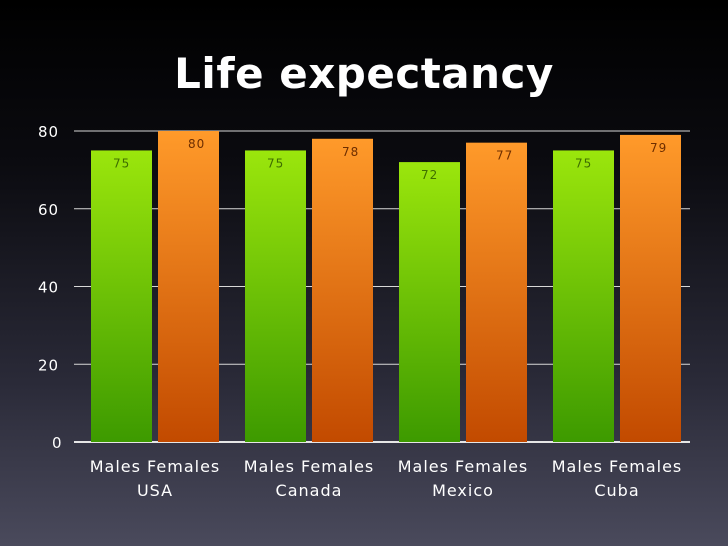  What do you see at coordinates (48, 210) in the screenshot?
I see `y-tick-label: 60` at bounding box center [48, 210].